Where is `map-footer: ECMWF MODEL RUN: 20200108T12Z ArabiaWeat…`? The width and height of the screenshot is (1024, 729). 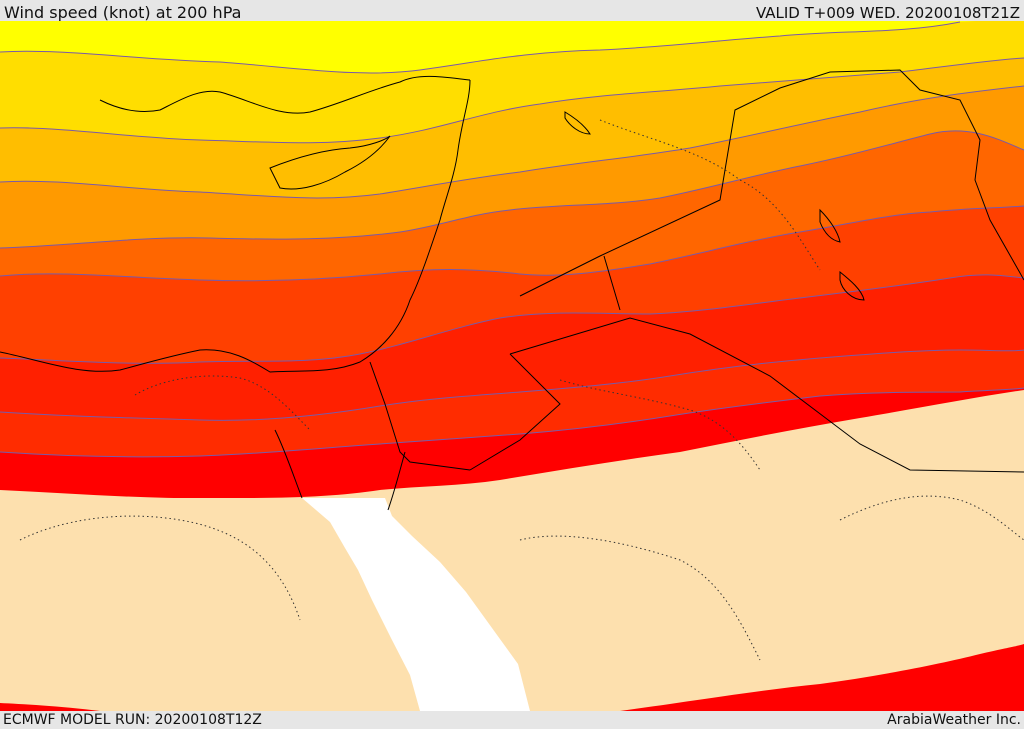
map-footer: ECMWF MODEL RUN: 20200108T12Z ArabiaWeat… is located at coordinates (512, 720).